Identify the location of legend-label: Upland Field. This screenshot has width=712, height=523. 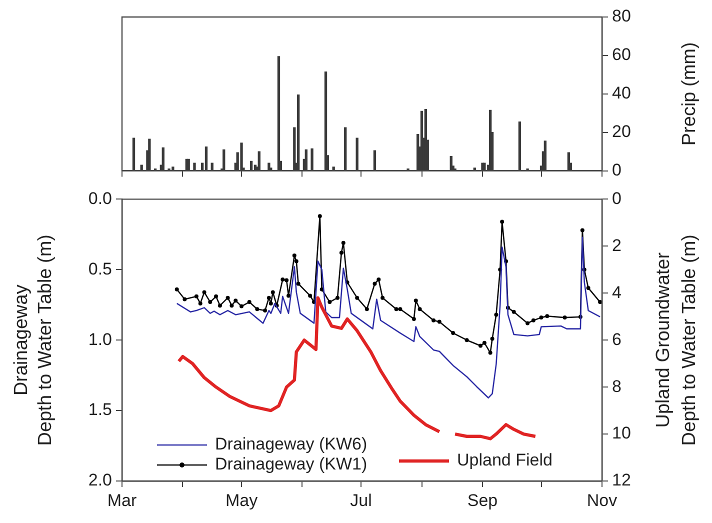
(504, 460).